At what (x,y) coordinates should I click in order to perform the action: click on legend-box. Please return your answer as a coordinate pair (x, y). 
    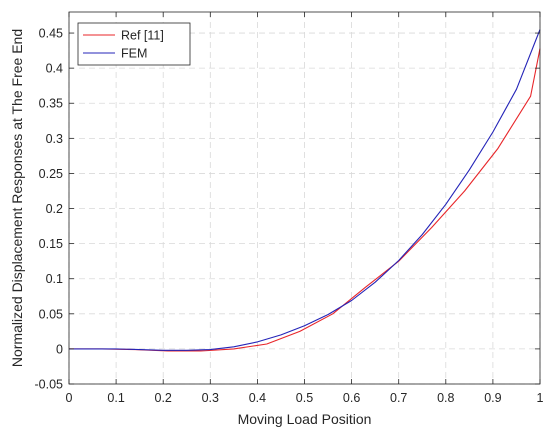
    Looking at the image, I should click on (134, 44).